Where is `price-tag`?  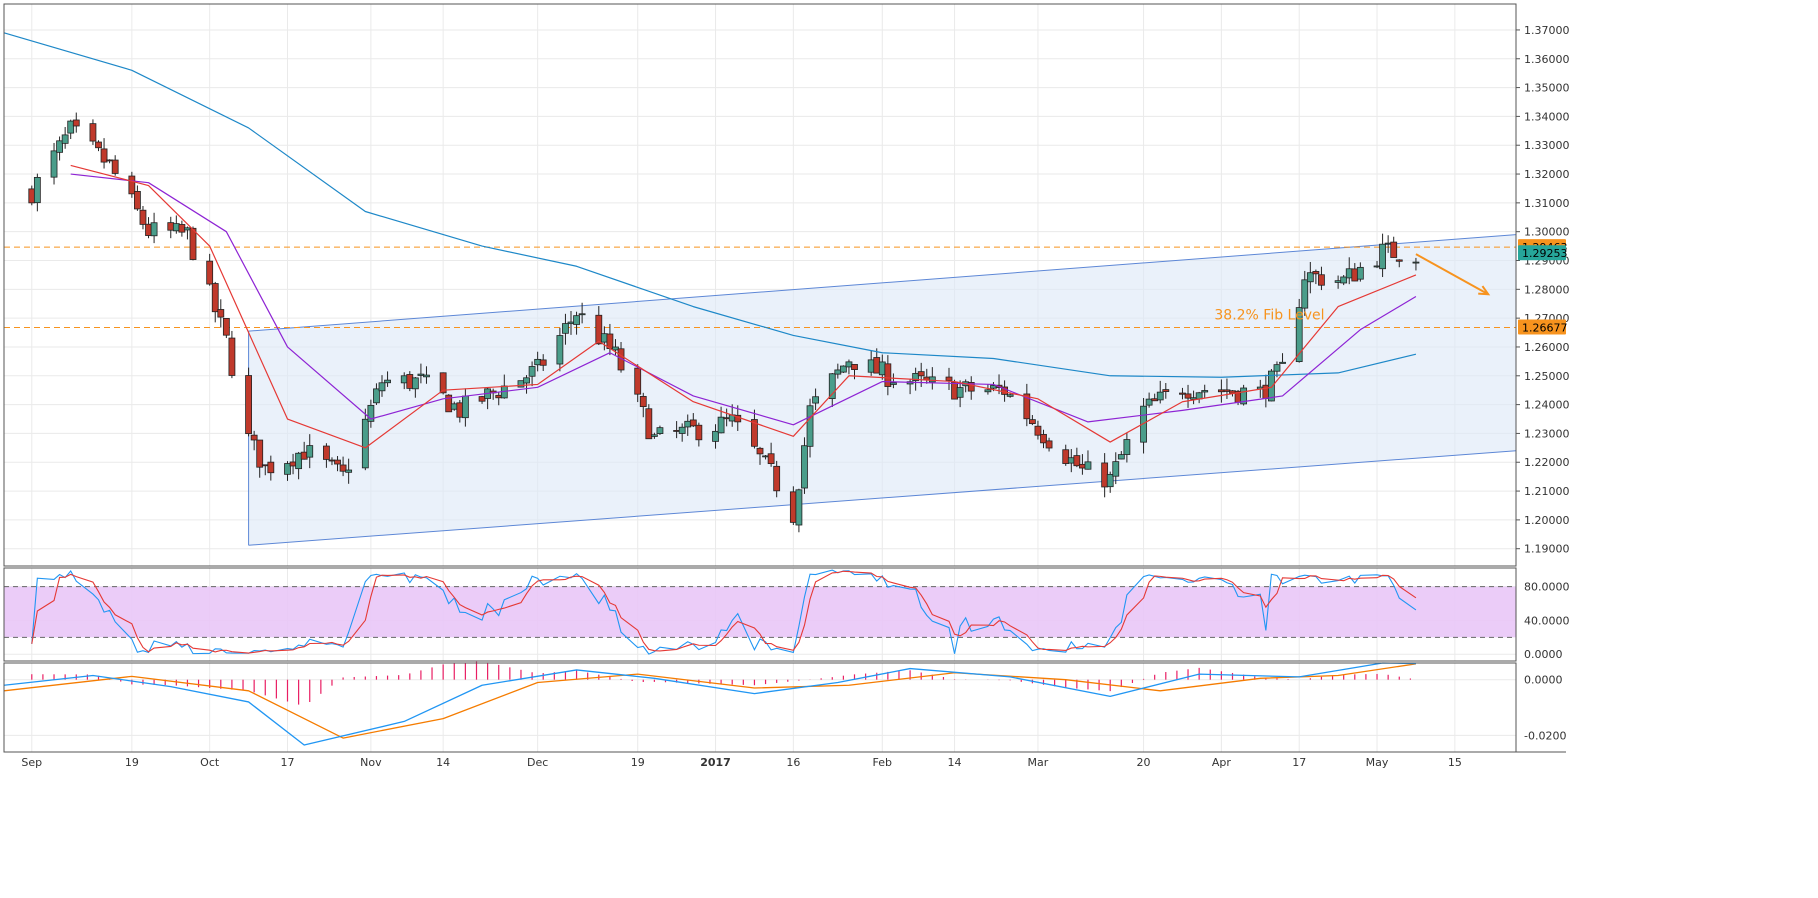 price-tag is located at coordinates (1542, 253).